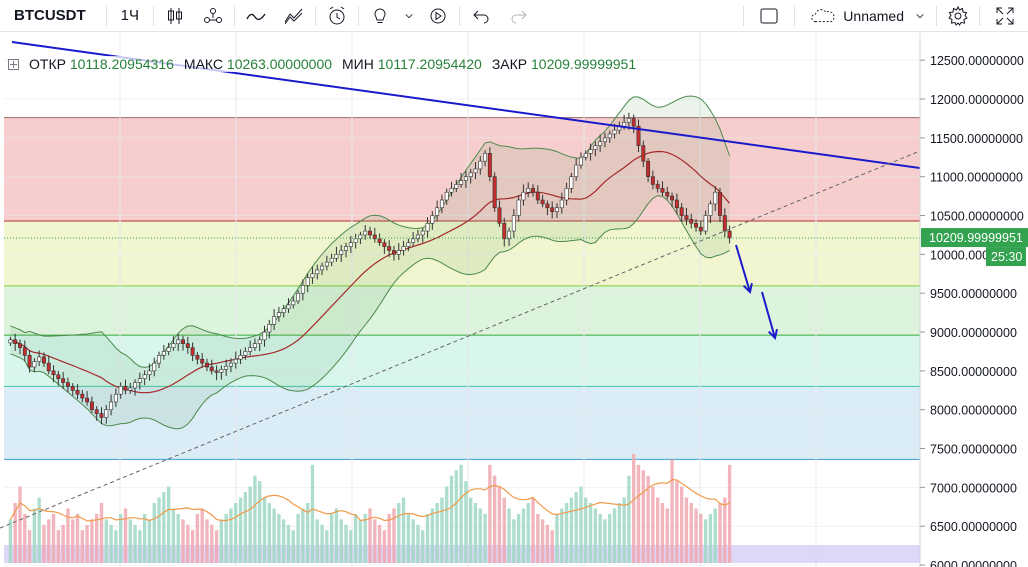 The height and width of the screenshot is (567, 1028). What do you see at coordinates (256, 16) in the screenshot?
I see `indicators-icon` at bounding box center [256, 16].